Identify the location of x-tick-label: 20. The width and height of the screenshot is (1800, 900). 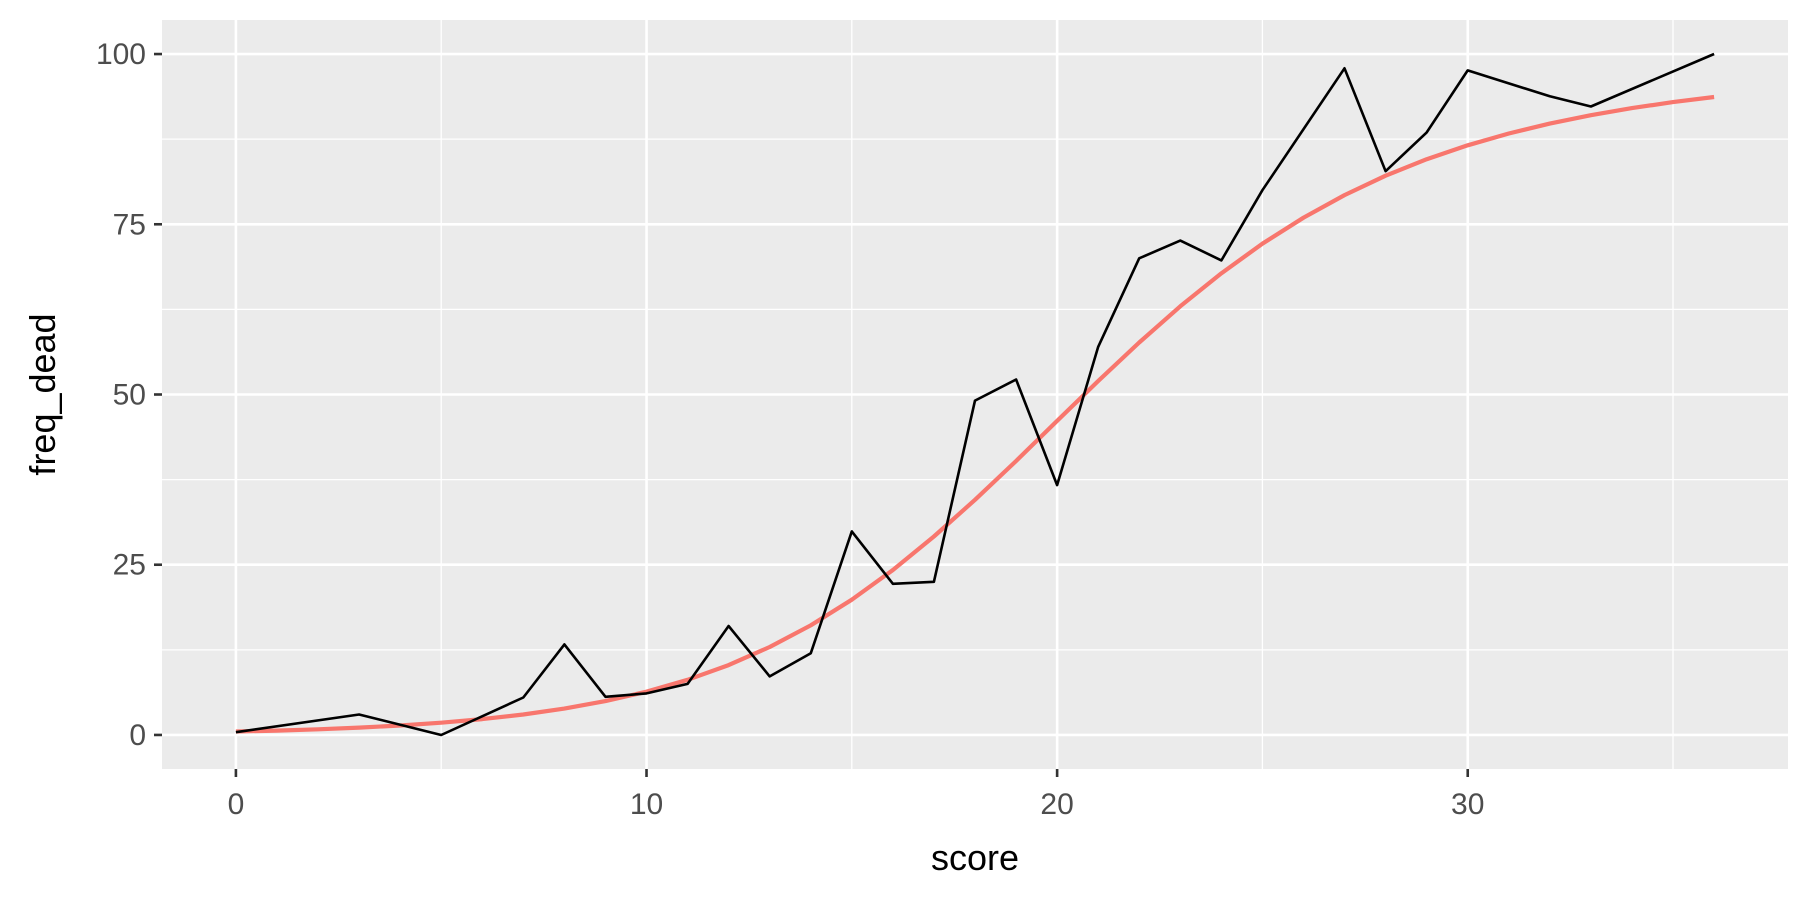
(1056, 804).